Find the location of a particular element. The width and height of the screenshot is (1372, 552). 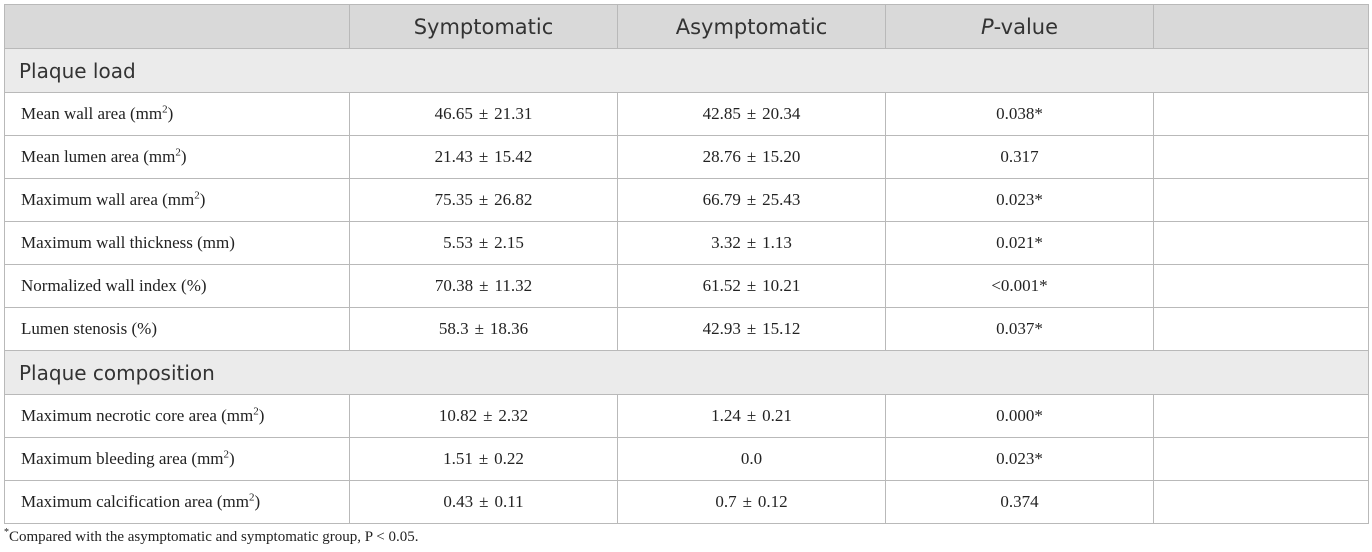

p-value-rest: -value is located at coordinates (1026, 26).